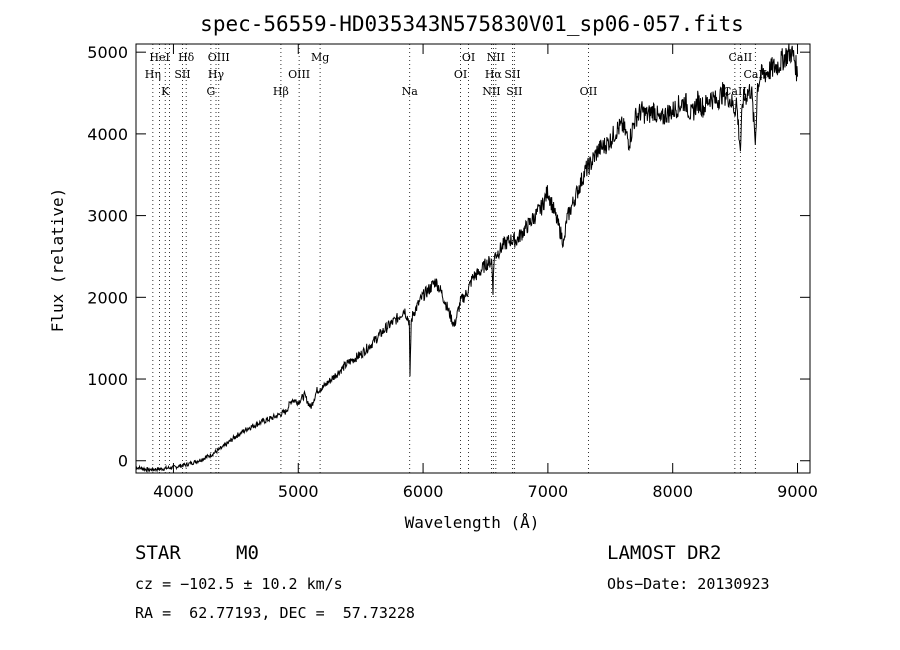 The image size is (900, 650). Describe the element at coordinates (239, 584) in the screenshot. I see `redshift-text: cz = −102.5 ± 10.2 km/s` at that location.